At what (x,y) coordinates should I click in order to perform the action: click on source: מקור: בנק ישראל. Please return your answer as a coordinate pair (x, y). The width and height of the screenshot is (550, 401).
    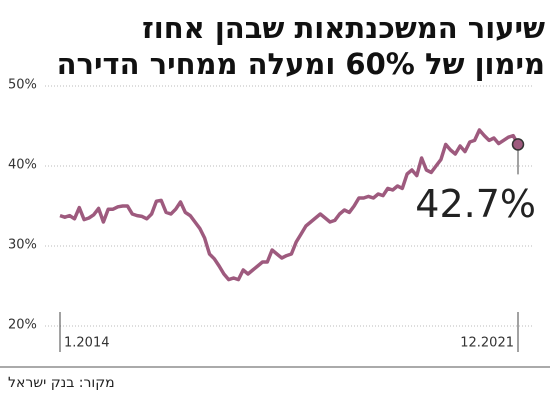
    Looking at the image, I should click on (61, 383).